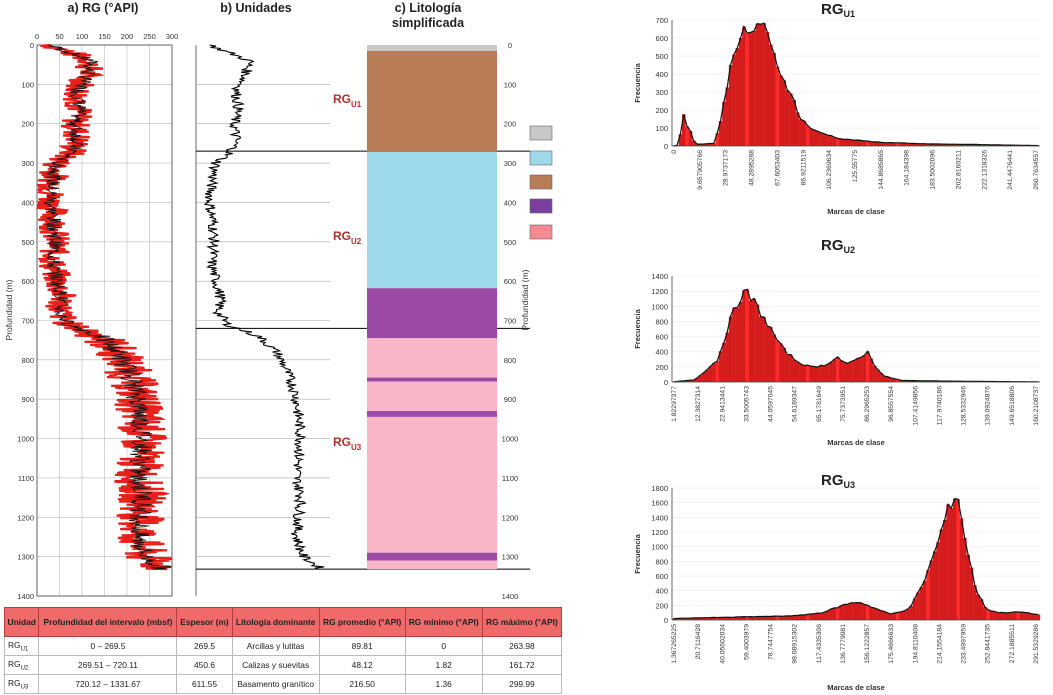  What do you see at coordinates (777, 168) in the screenshot?
I see `x-tick-label: 67.6053403` at bounding box center [777, 168].